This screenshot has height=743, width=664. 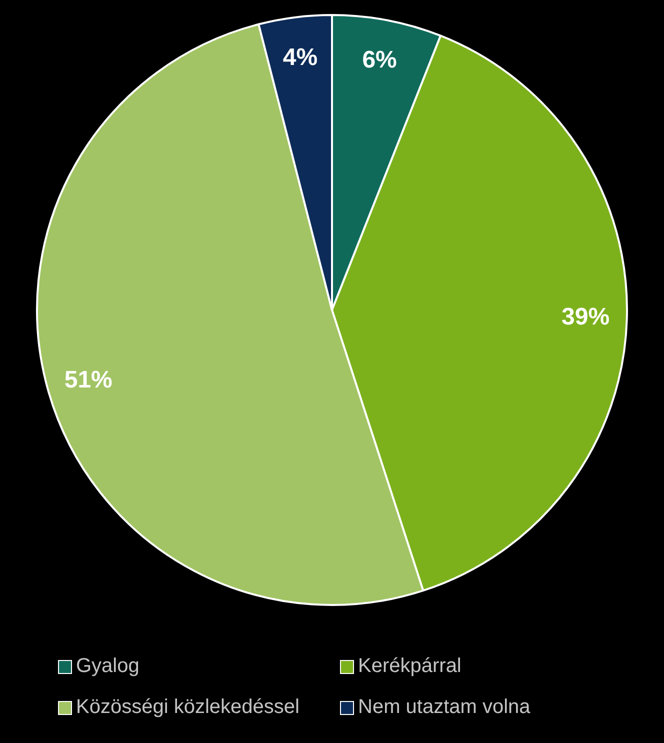 What do you see at coordinates (379, 60) in the screenshot?
I see `data-label: 6%` at bounding box center [379, 60].